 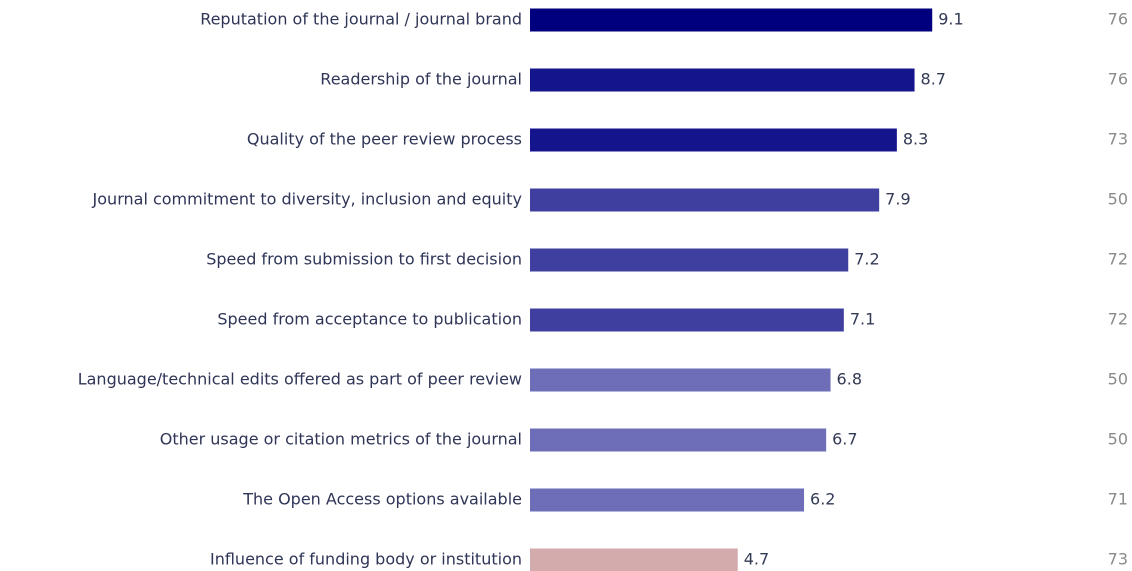 What do you see at coordinates (369, 319) in the screenshot?
I see `category-label: Speed from acceptance to publication` at bounding box center [369, 319].